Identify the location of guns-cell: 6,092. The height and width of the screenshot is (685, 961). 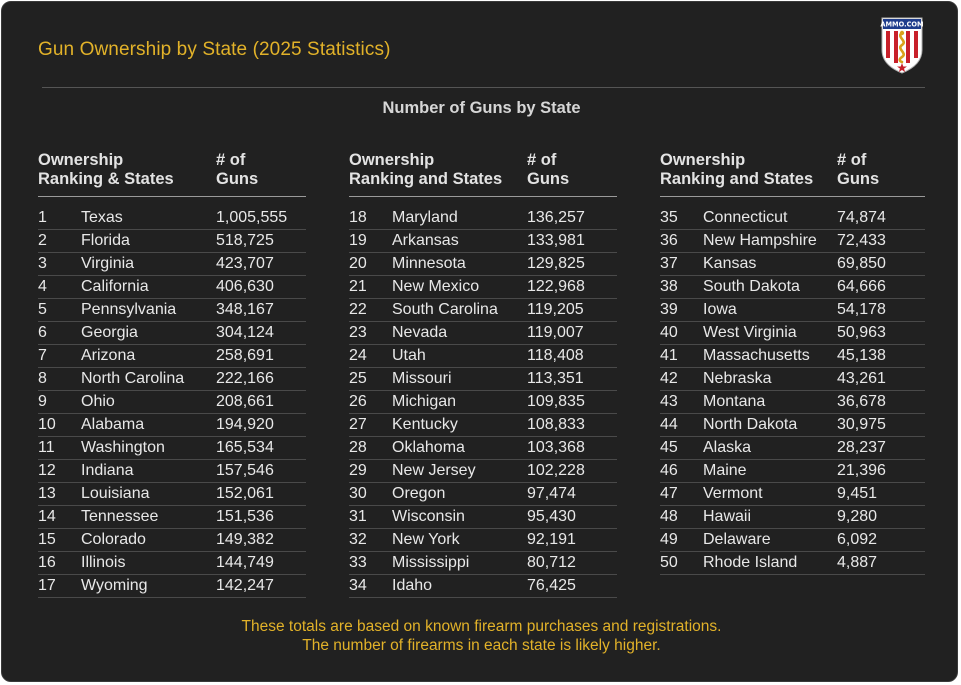
(857, 539).